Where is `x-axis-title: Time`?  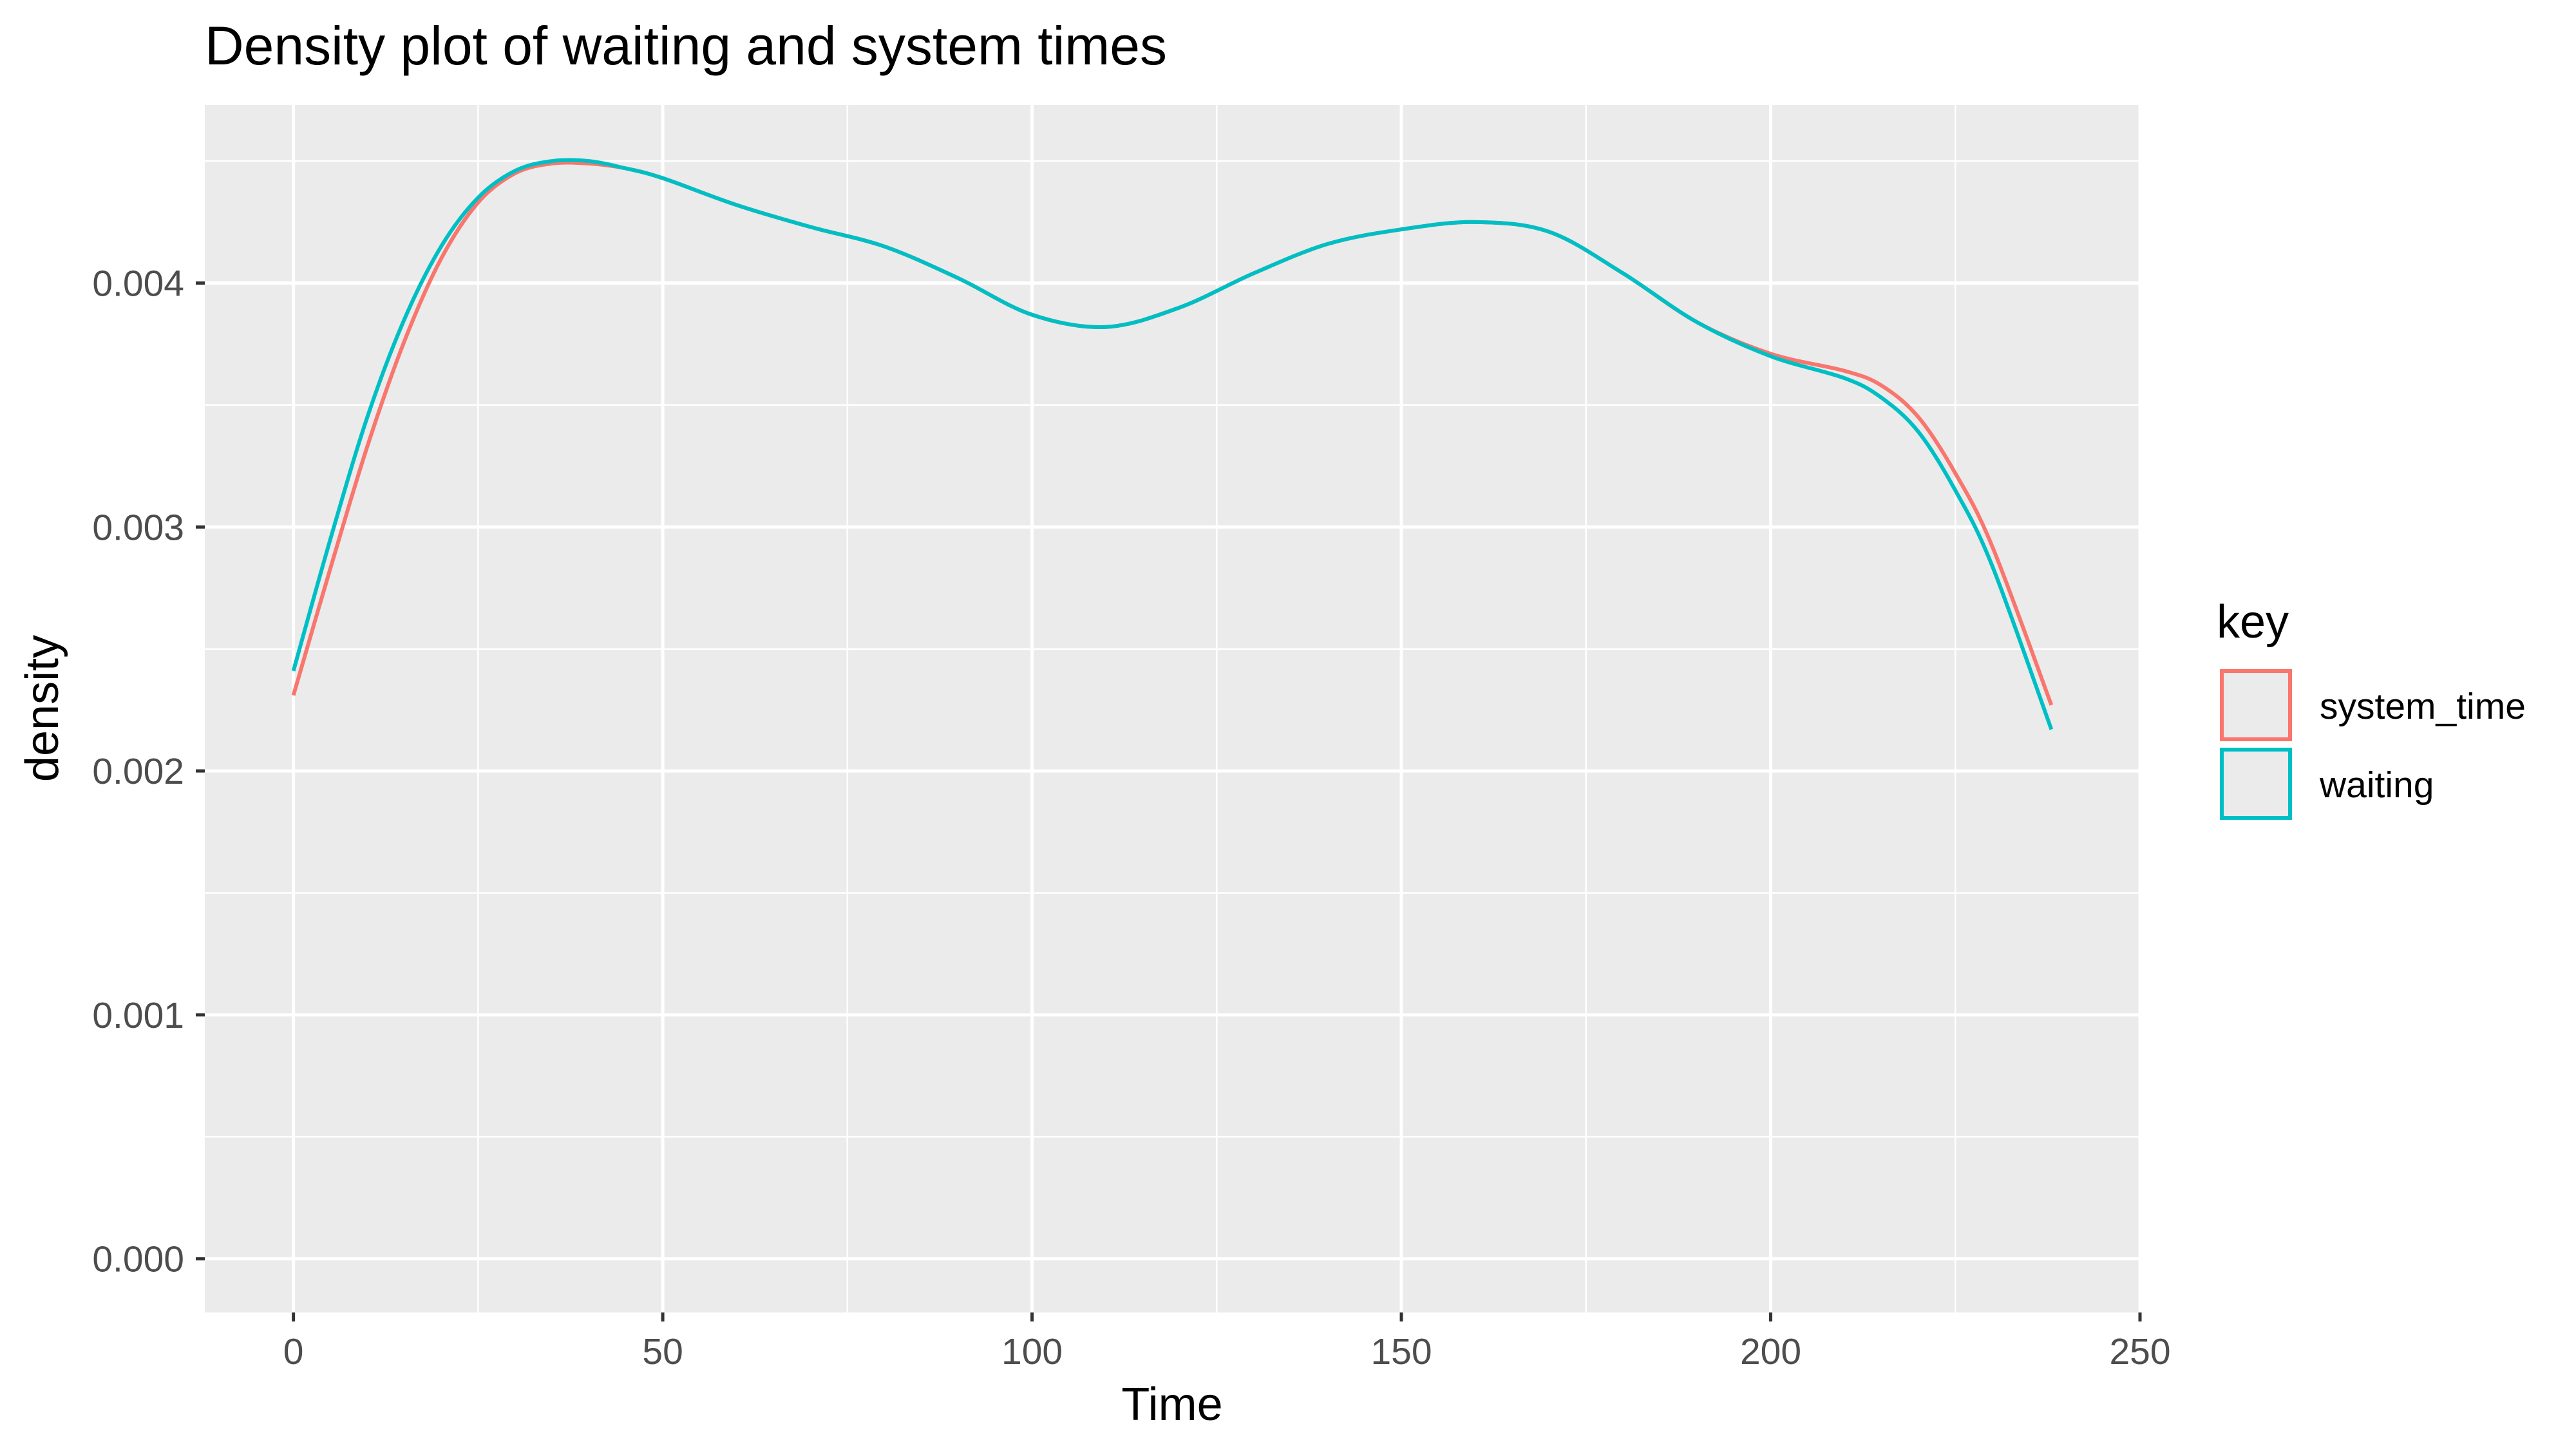
x-axis-title: Time is located at coordinates (1171, 1405).